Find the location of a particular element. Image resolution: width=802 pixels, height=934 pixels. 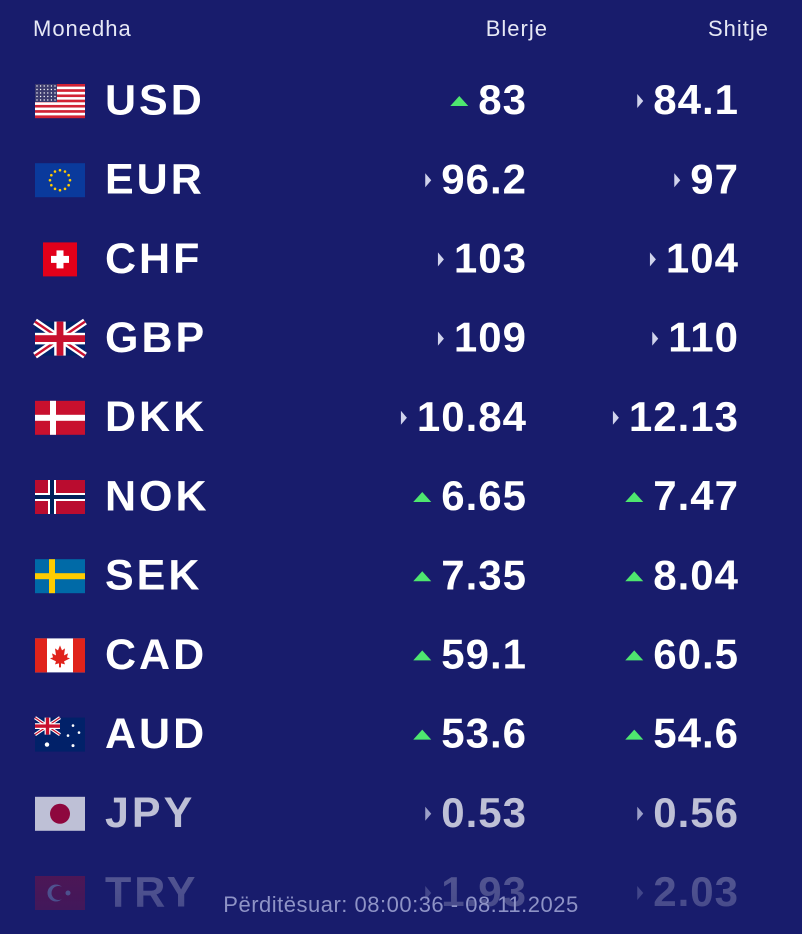

currency-row: CHF 103 104 is located at coordinates (391, 258).